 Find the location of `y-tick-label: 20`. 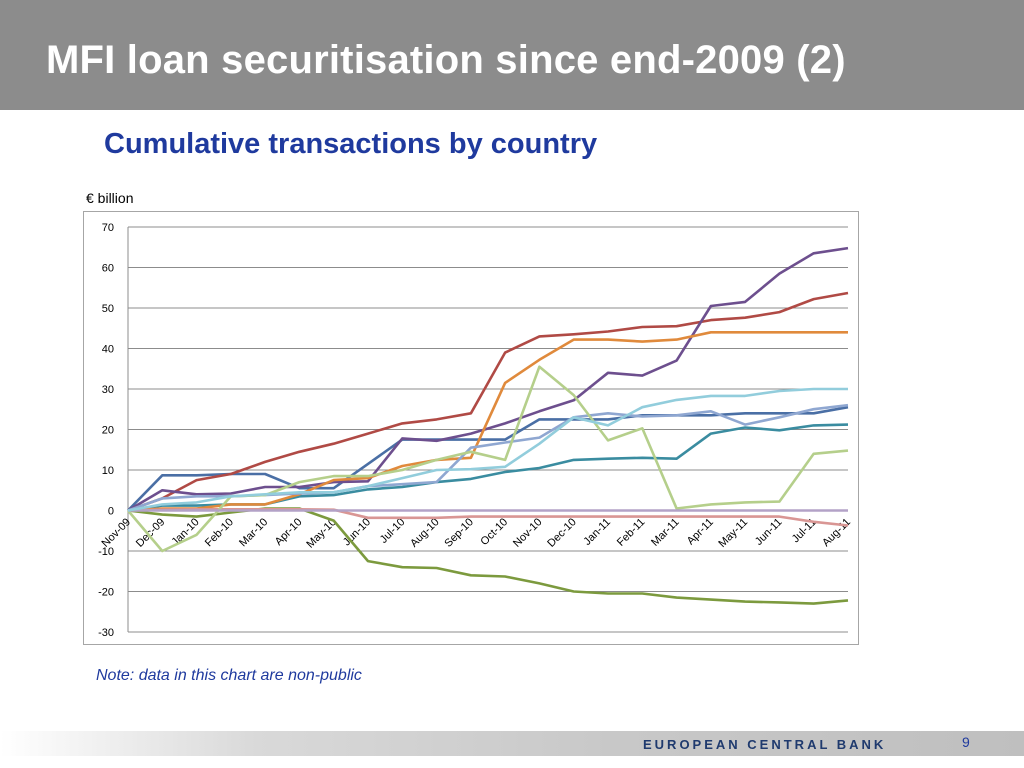

y-tick-label: 20 is located at coordinates (108, 431).